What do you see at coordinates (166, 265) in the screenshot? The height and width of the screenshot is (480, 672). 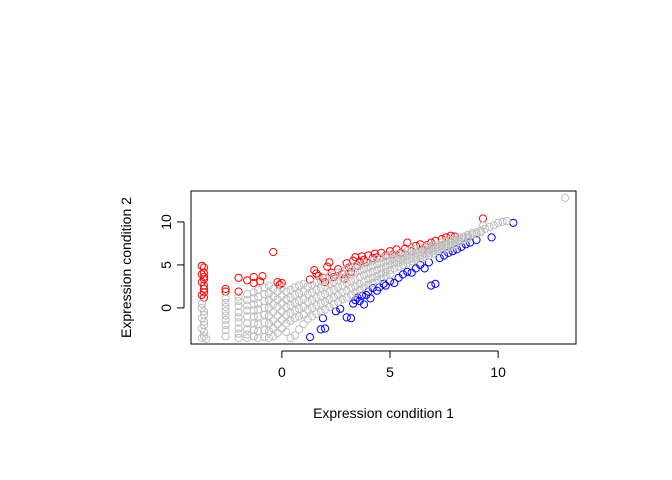 I see `y-tick-label: 5` at bounding box center [166, 265].